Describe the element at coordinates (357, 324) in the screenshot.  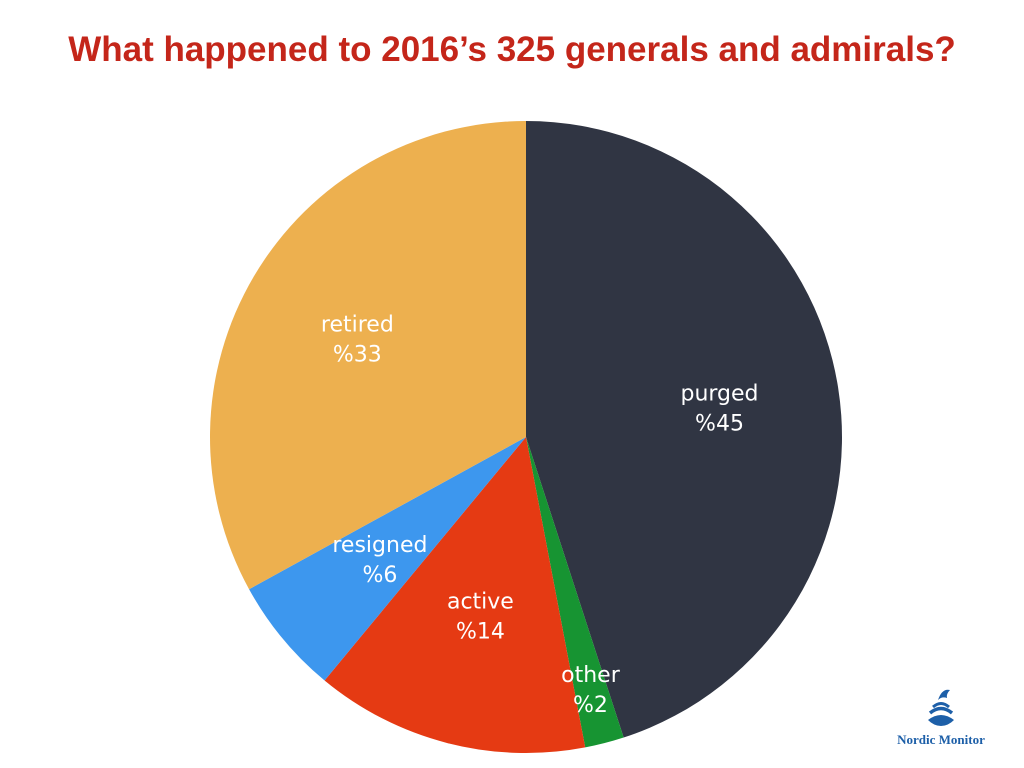
I see `slice-label-retired: retired` at that location.